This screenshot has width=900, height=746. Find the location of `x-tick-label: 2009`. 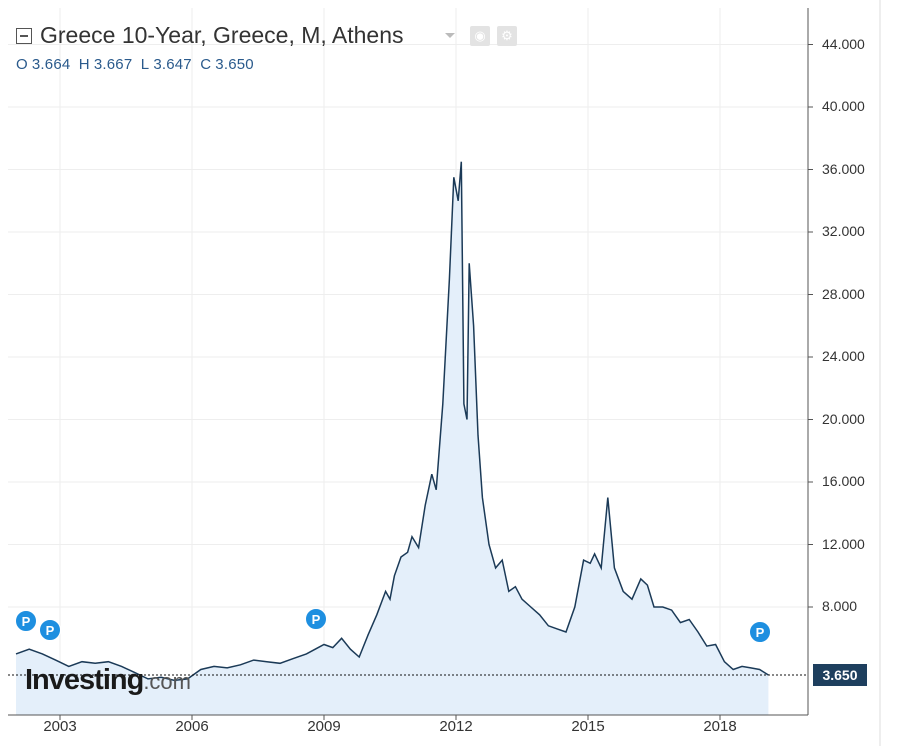

x-tick-label: 2009 is located at coordinates (324, 726).